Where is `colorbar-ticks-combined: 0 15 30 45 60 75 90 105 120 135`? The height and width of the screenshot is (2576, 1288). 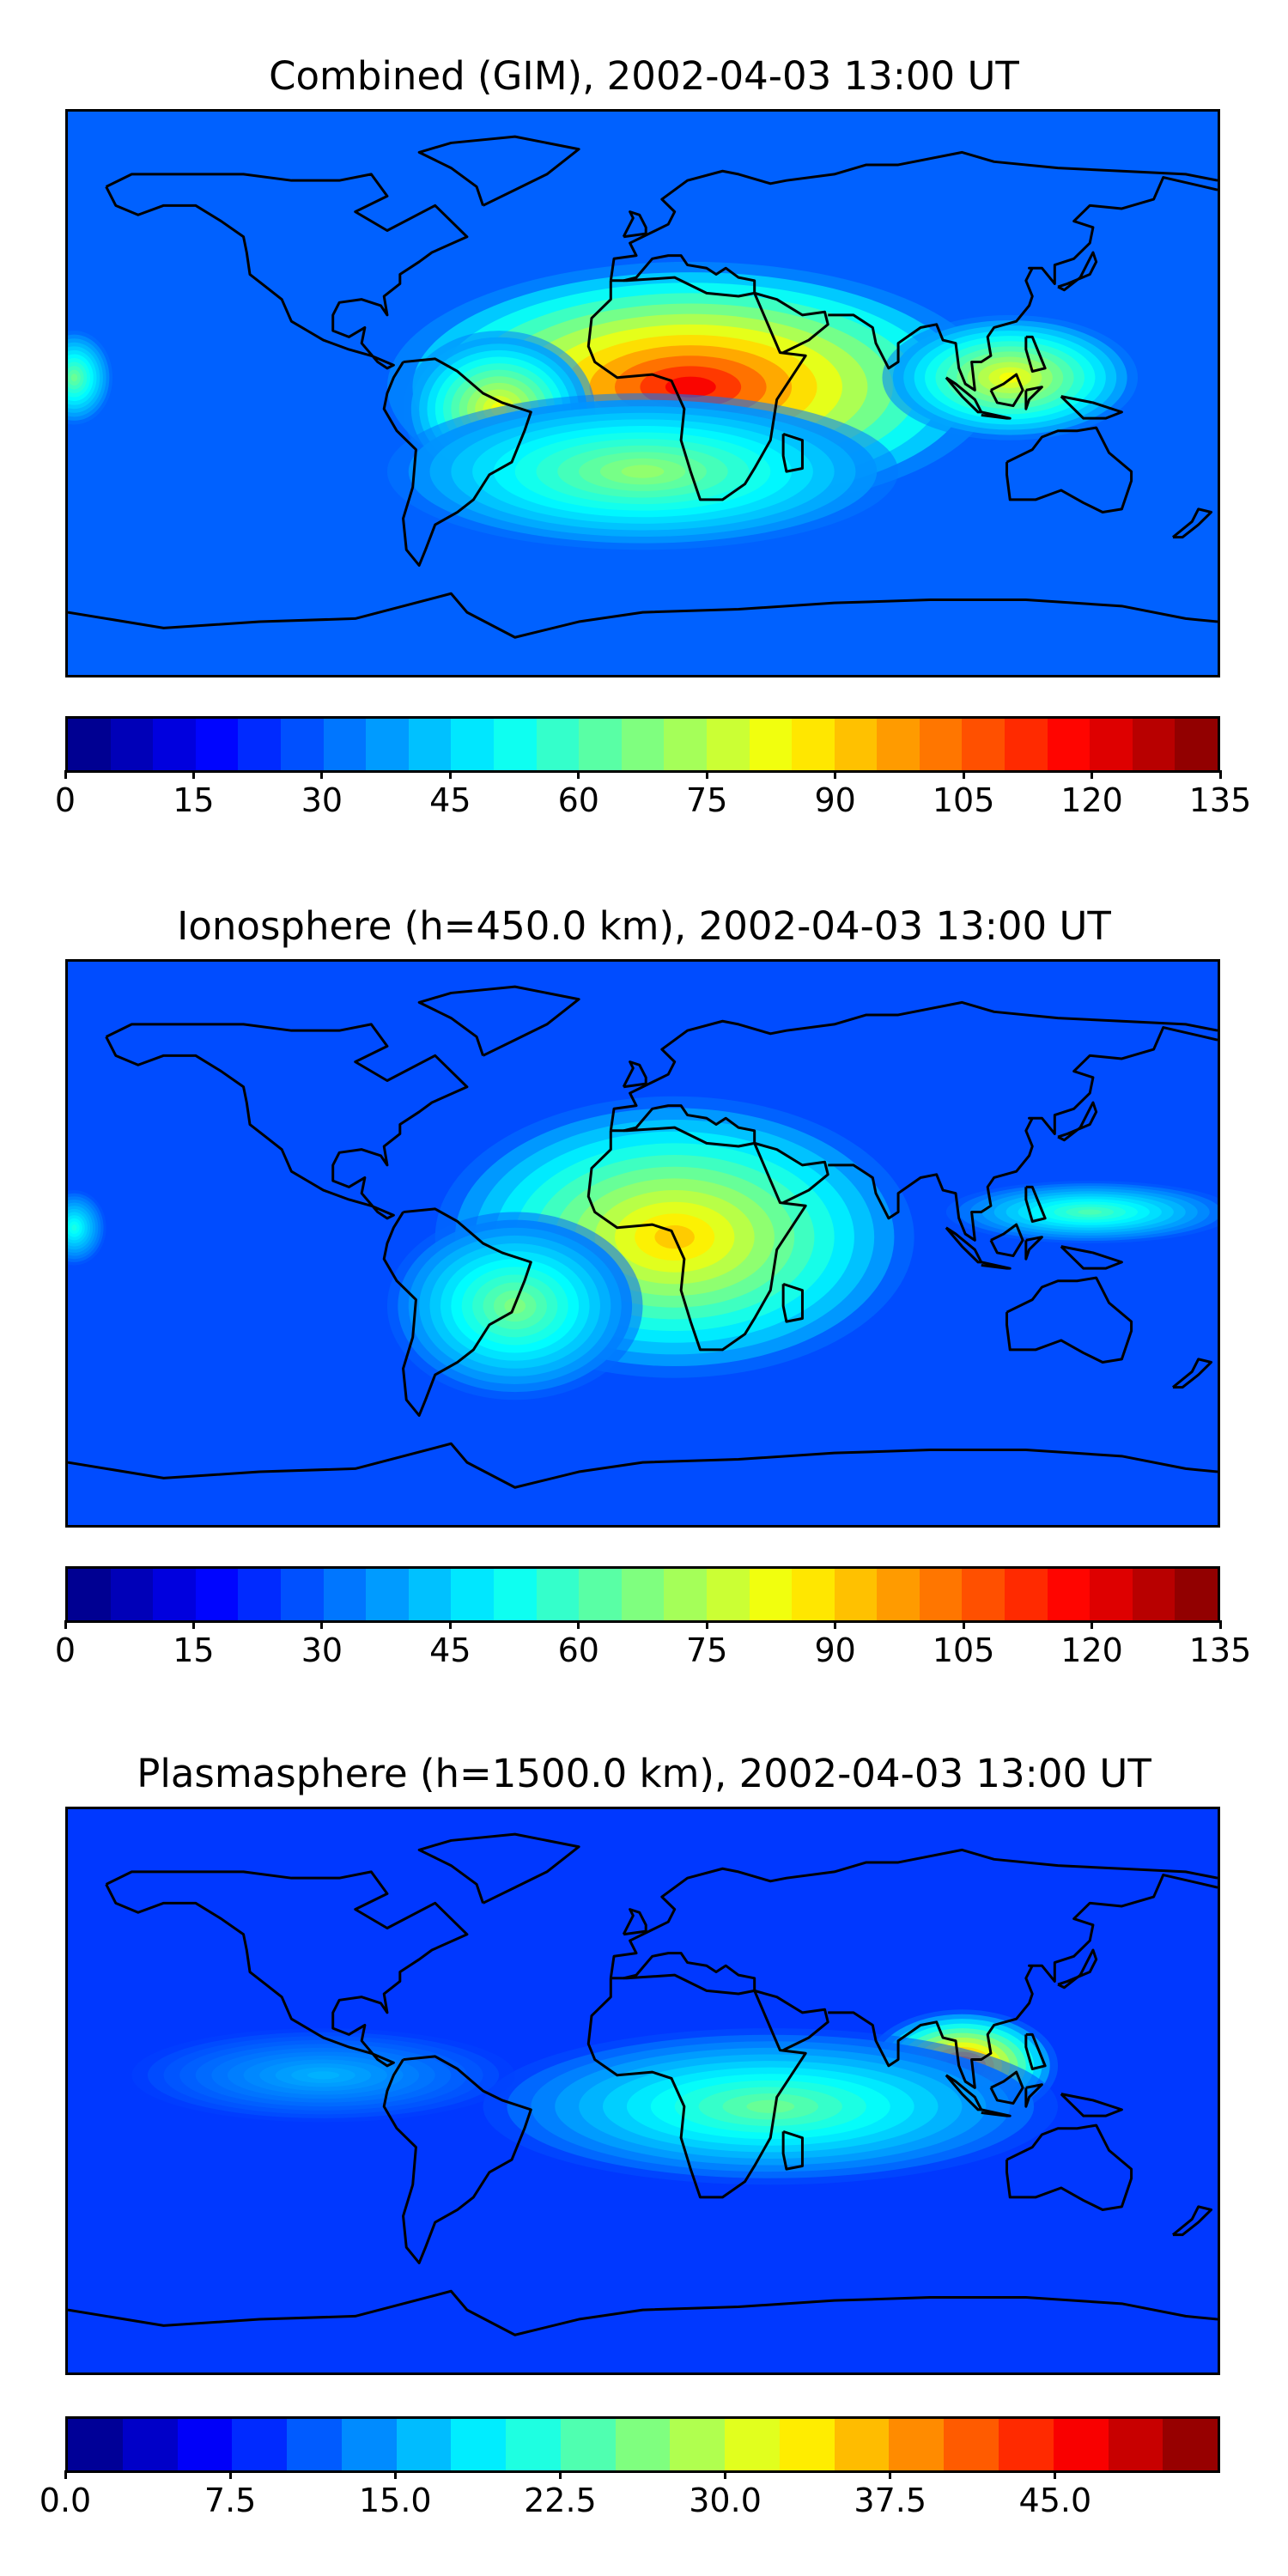 colorbar-ticks-combined: 0 15 30 45 60 75 90 105 120 135 is located at coordinates (653, 796).